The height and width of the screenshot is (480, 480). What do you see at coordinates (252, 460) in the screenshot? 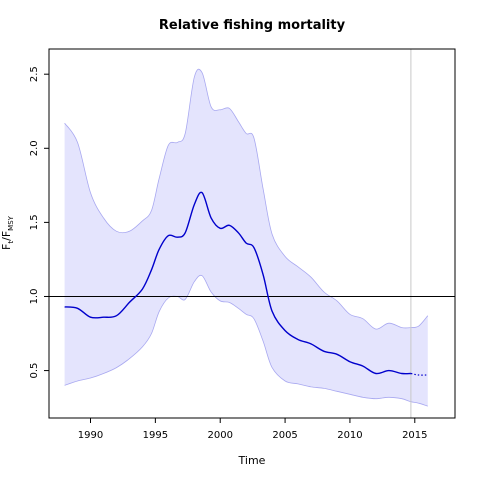
I see `x-axis-label: Time` at bounding box center [252, 460].